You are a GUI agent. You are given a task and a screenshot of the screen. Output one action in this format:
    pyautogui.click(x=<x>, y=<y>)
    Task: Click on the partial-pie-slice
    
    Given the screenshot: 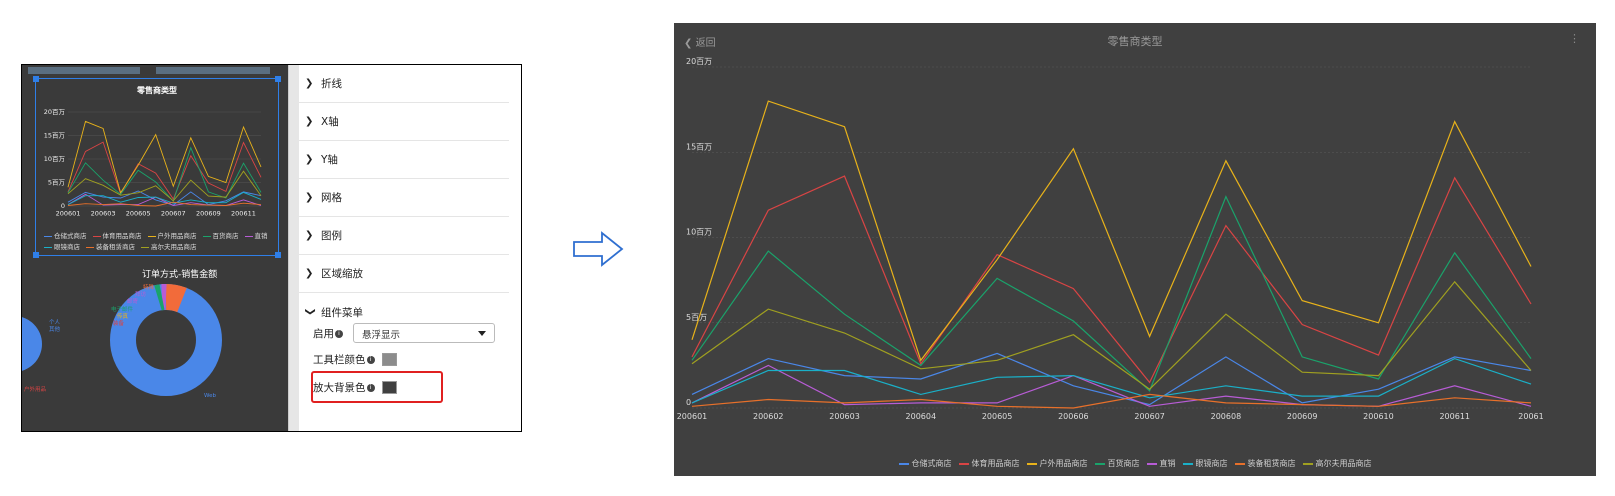 What is the action you would take?
    pyautogui.click(x=32, y=344)
    